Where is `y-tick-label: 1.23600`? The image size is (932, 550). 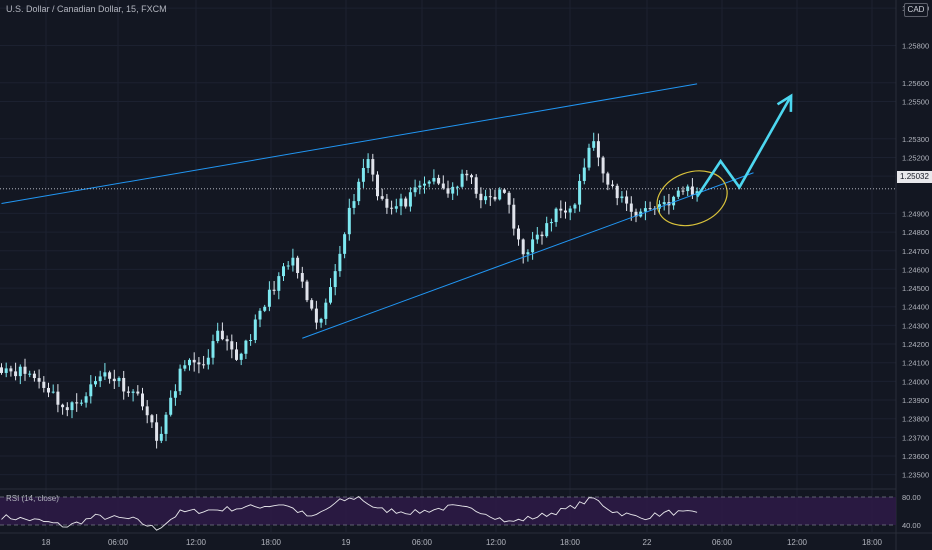
y-tick-label: 1.23600 is located at coordinates (915, 456).